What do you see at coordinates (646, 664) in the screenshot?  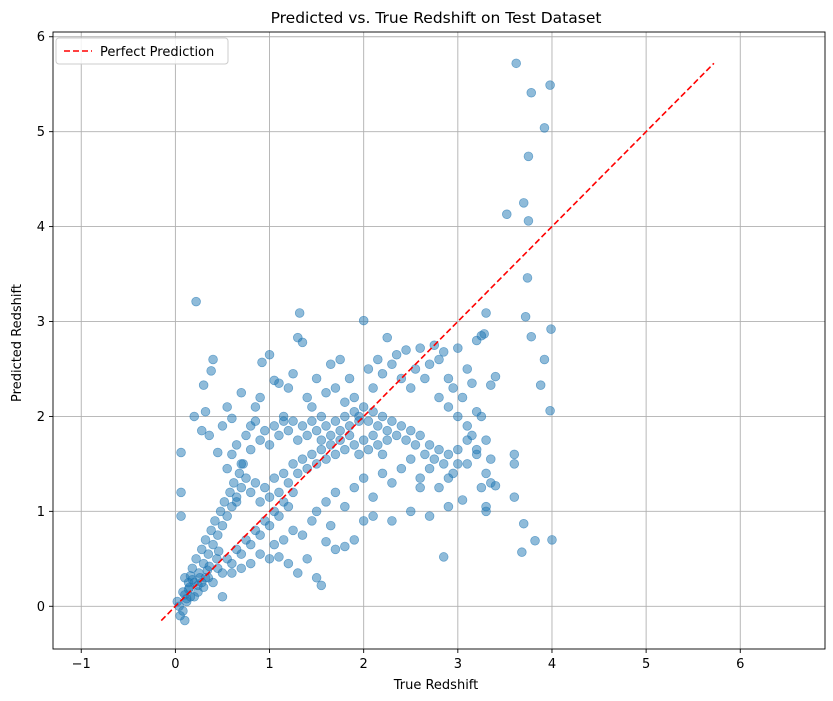 I see `x-tick-label: 5` at bounding box center [646, 664].